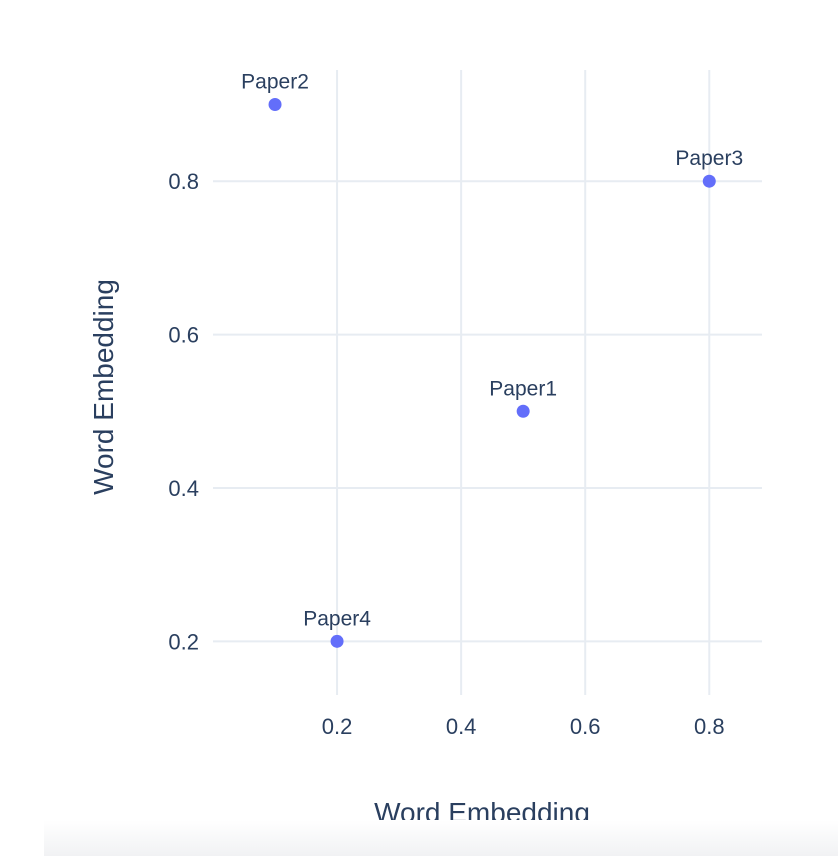 The image size is (838, 856). What do you see at coordinates (183, 641) in the screenshot?
I see `y-tick-label: 0.2` at bounding box center [183, 641].